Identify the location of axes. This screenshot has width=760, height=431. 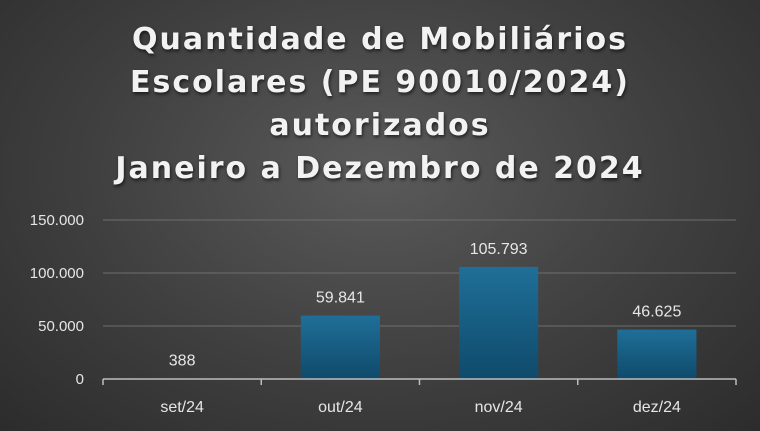
(419, 381).